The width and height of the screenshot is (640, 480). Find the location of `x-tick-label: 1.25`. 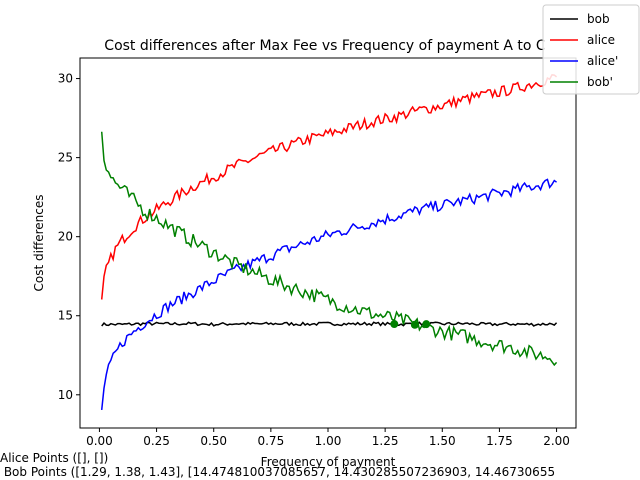

x-tick-label: 1.25 is located at coordinates (385, 441).